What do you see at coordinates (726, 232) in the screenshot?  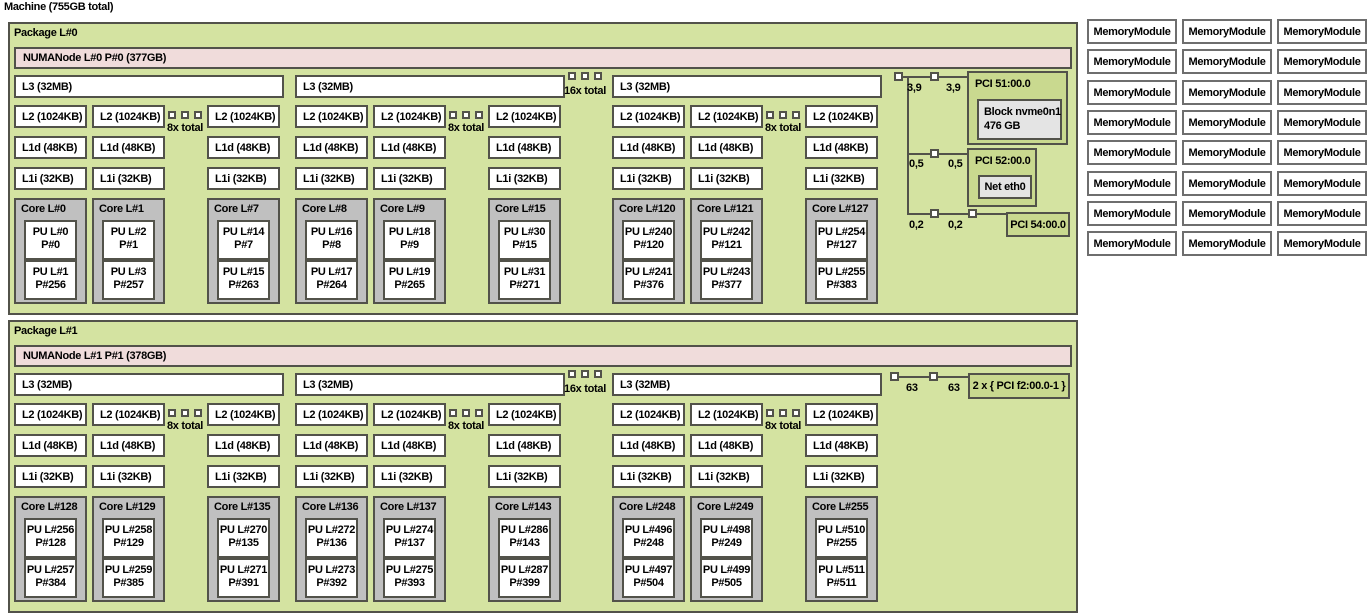 I see `pu-logical-label: PU L#242` at bounding box center [726, 232].